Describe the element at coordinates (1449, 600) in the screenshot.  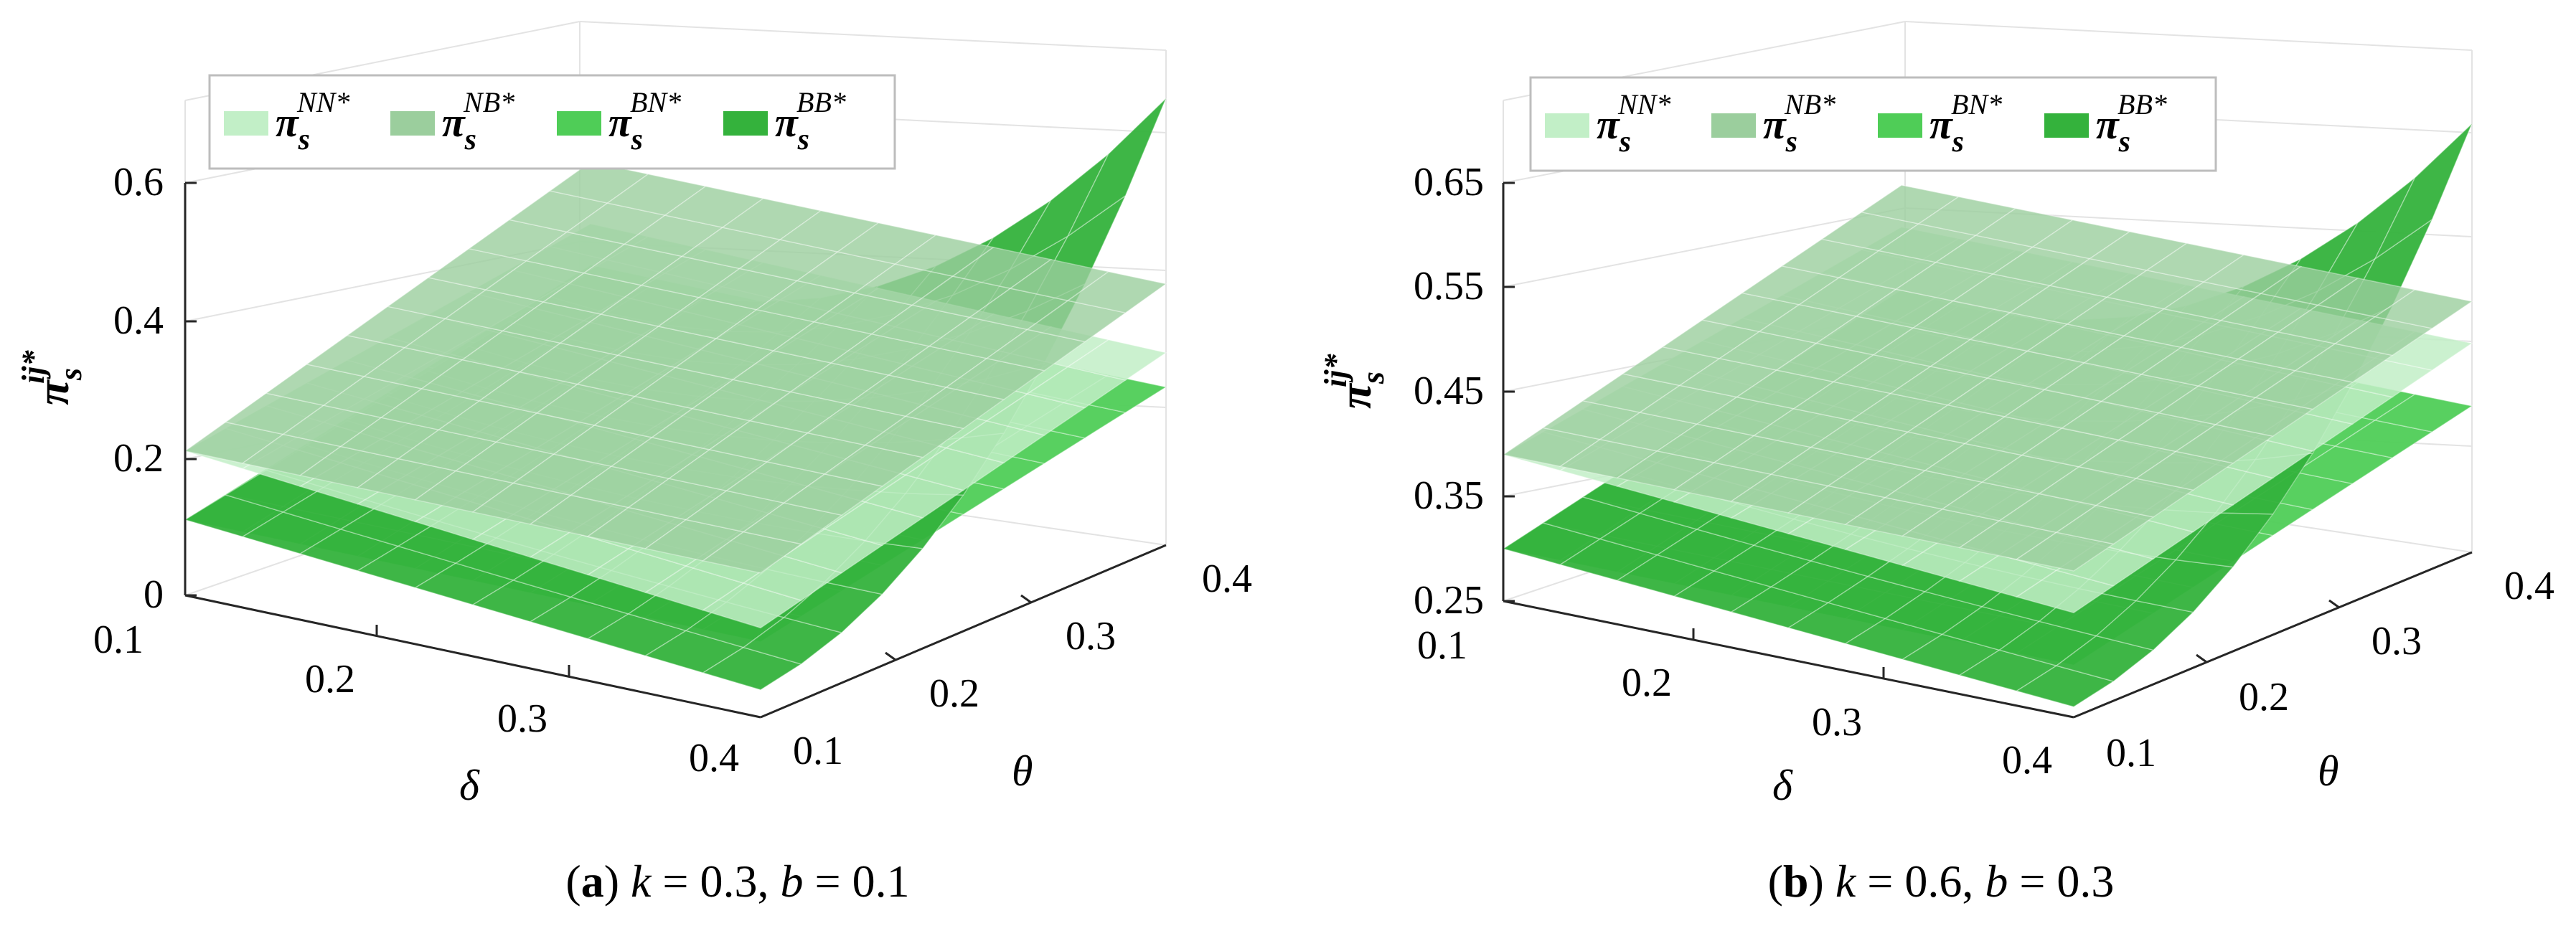
I see `z-tick-b-0: 0.25` at that location.